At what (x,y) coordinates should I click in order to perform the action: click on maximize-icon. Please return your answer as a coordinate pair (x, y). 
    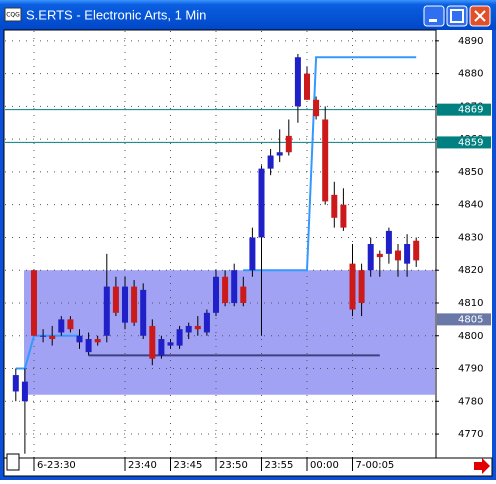
    Looking at the image, I should click on (457, 16).